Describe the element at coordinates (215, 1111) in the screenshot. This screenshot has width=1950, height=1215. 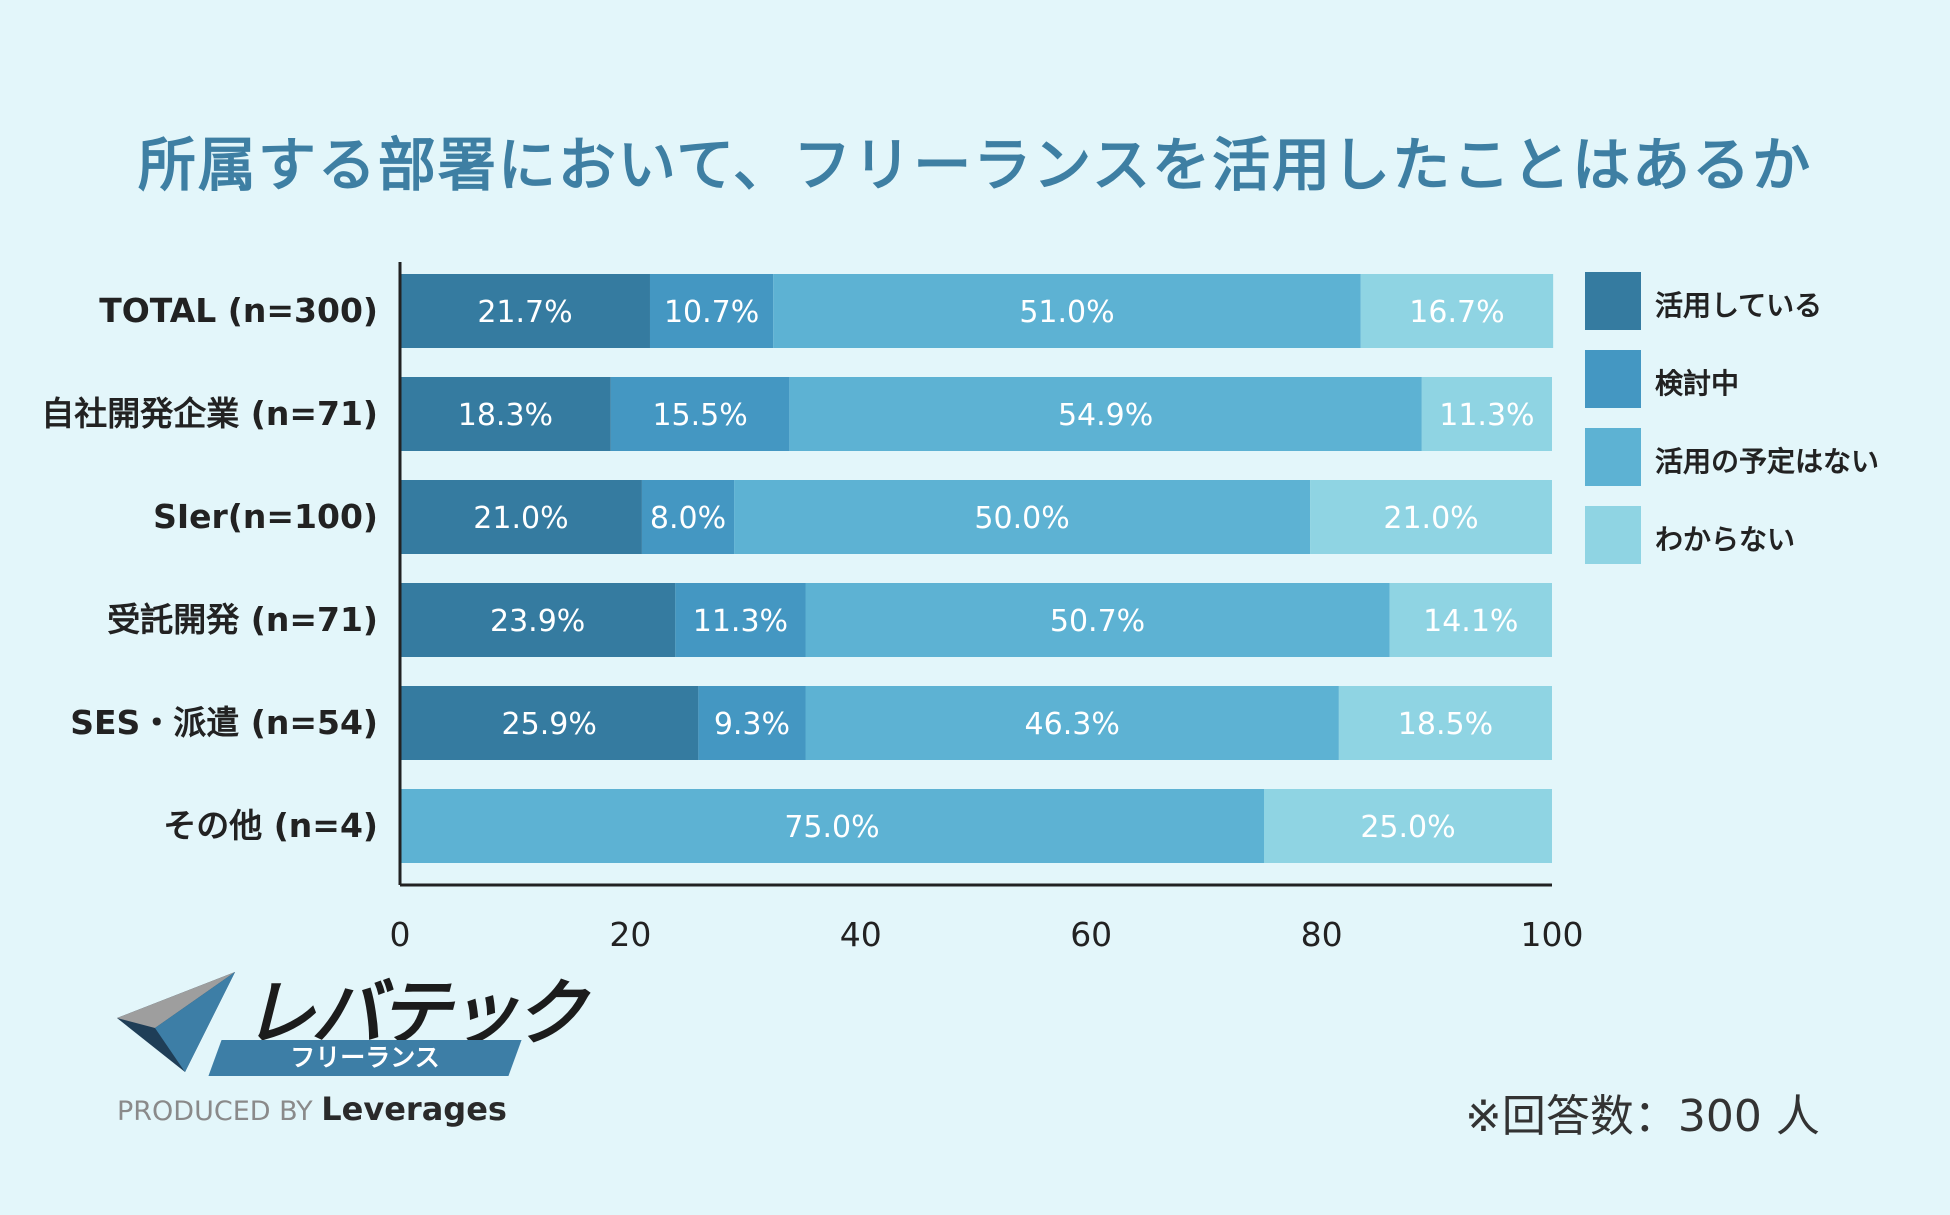
I see `produced-by-label: PRODUCED BY` at that location.